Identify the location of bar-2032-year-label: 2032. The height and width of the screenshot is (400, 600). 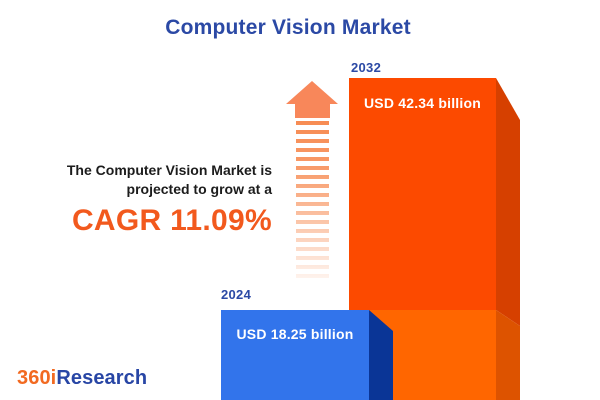
(366, 67).